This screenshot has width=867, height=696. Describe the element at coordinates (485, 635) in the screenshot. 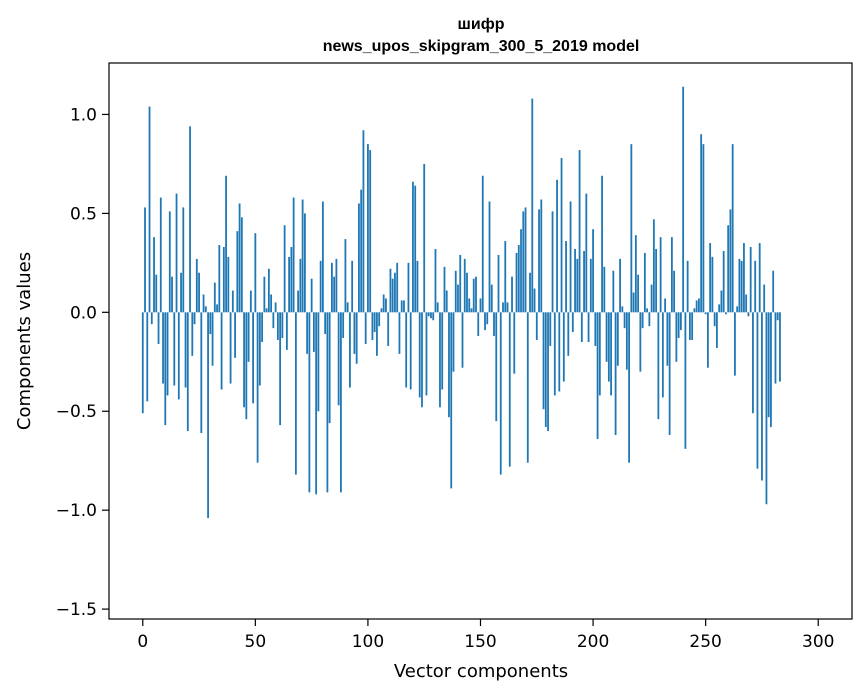

I see `x-axis-ticks: 0 50 100 150 200 250 300` at that location.